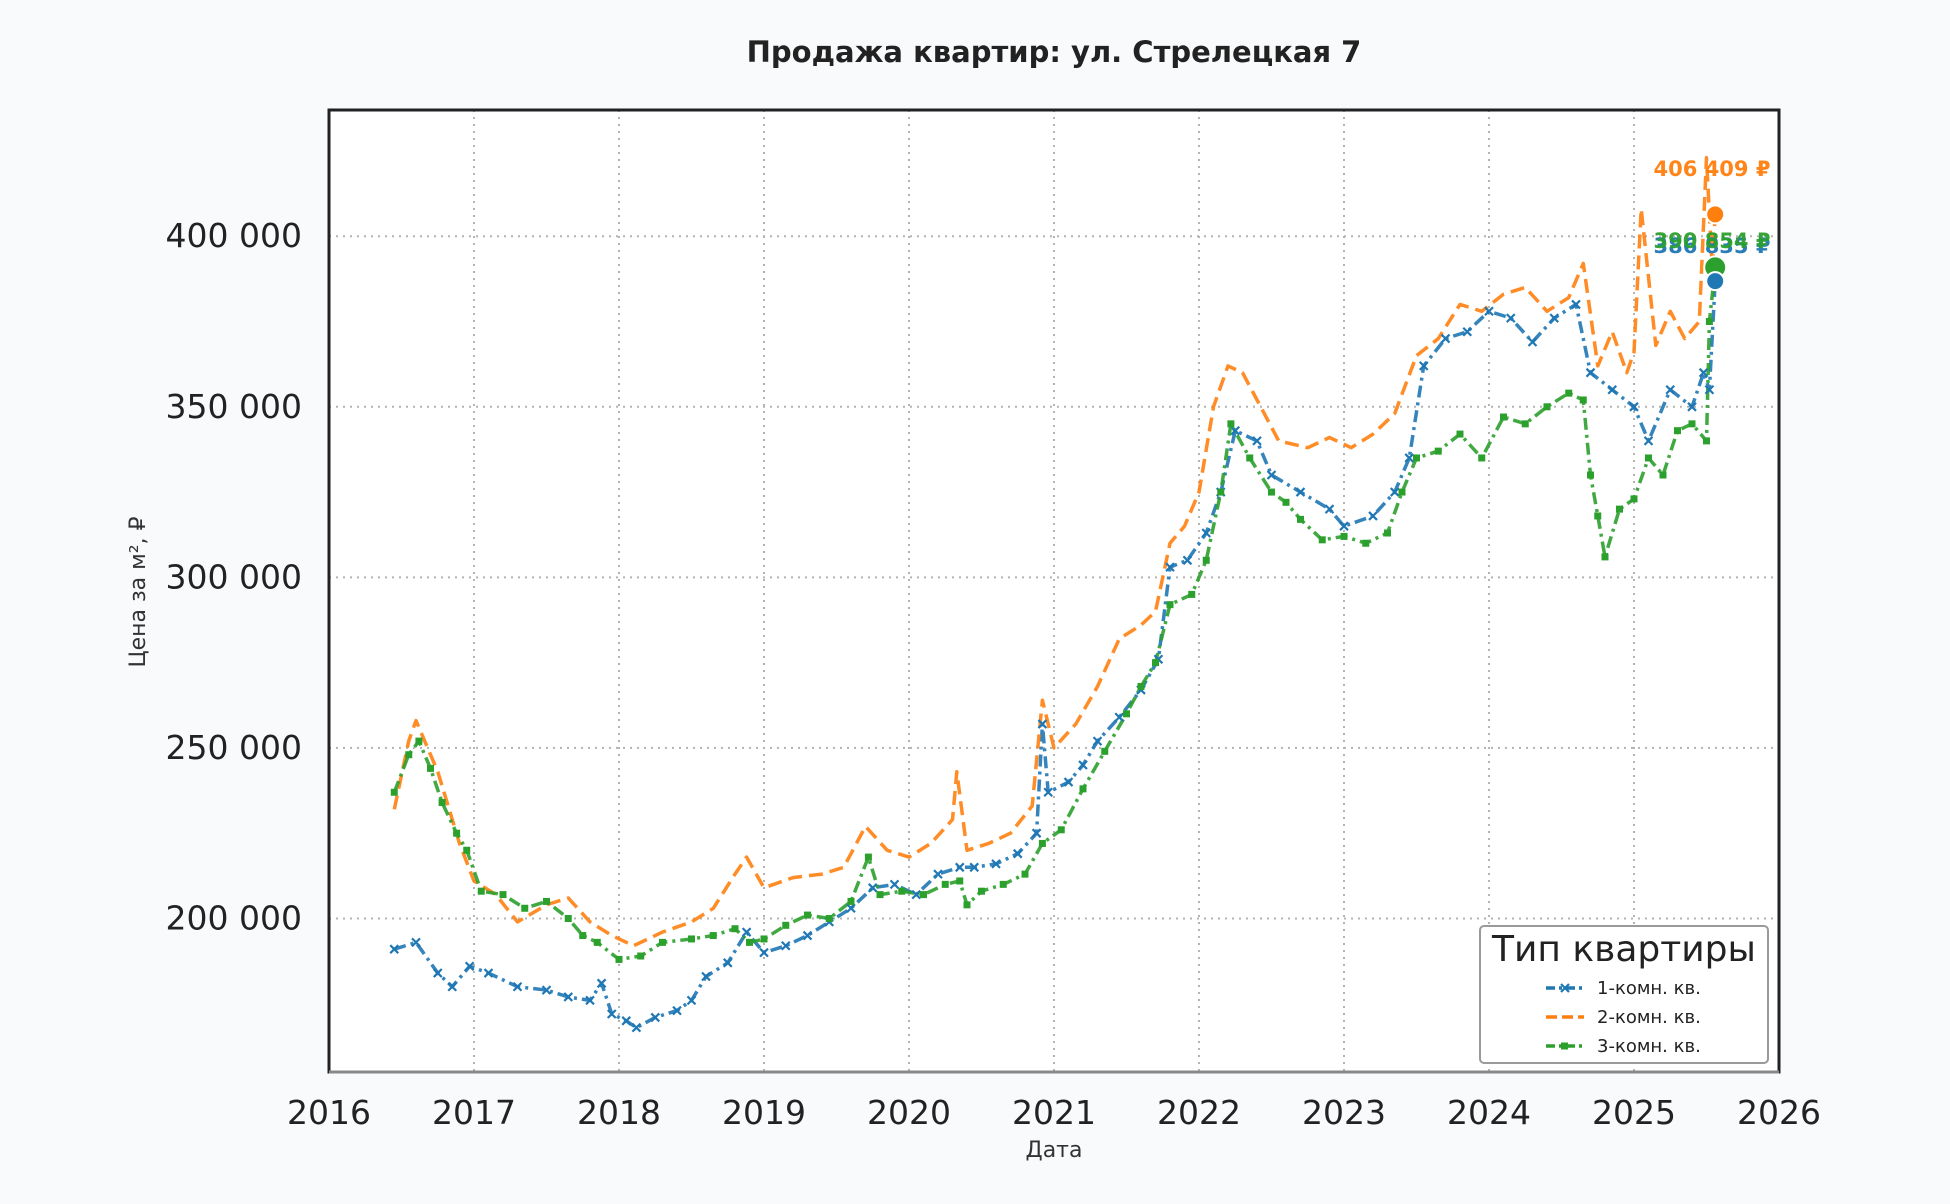 The height and width of the screenshot is (1204, 1950). Describe the element at coordinates (909, 1112) in the screenshot. I see `x-tick-label: 2020` at that location.